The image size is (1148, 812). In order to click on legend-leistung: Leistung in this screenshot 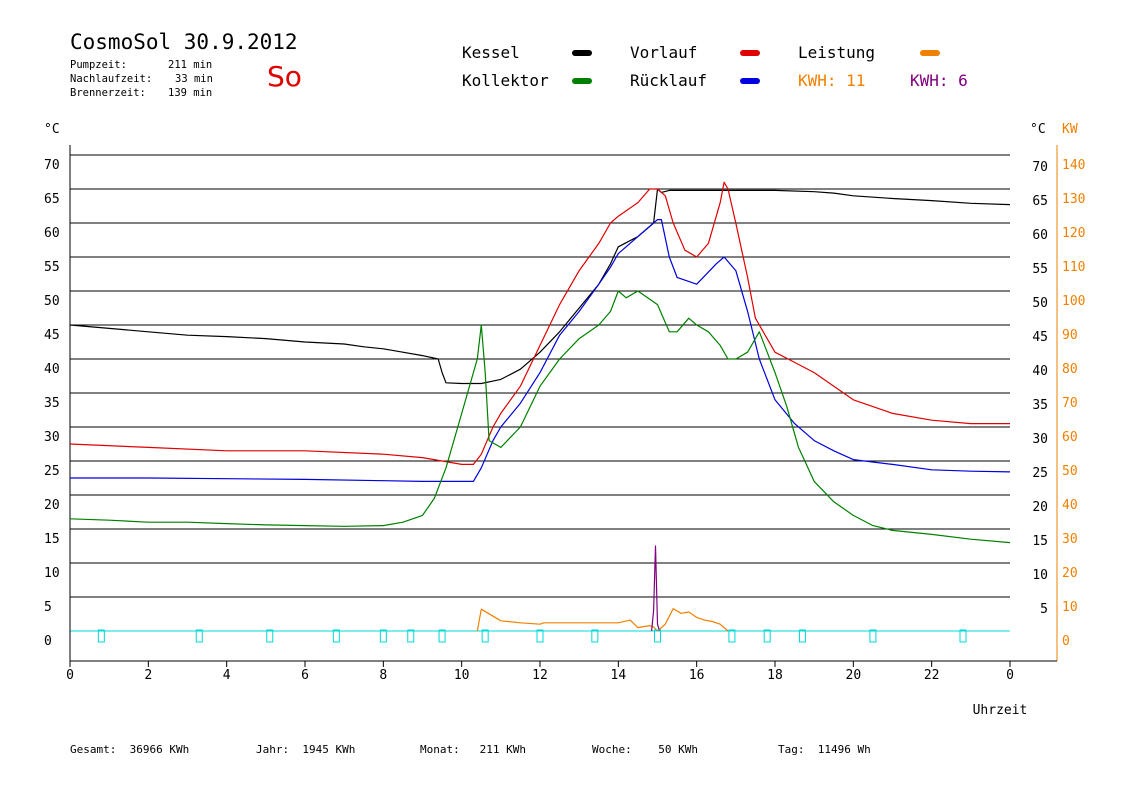, I will do `click(837, 52)`.